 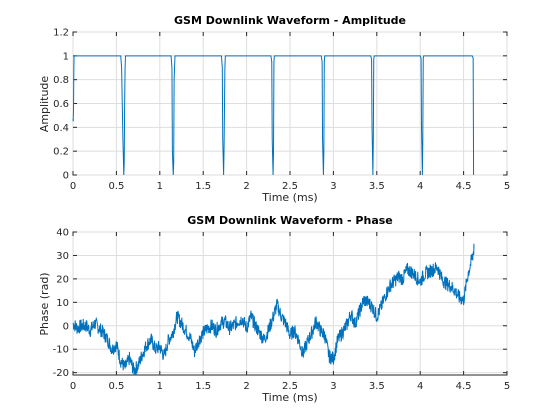 What do you see at coordinates (246, 186) in the screenshot?
I see `amplitude-x-tick-label: 2` at bounding box center [246, 186].